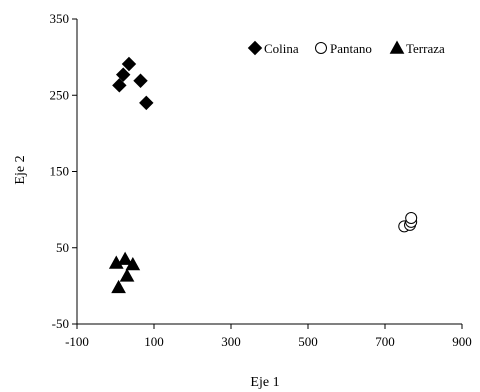 Image resolution: width=480 pixels, height=392 pixels. I want to click on legend-marker-terraza, so click(397, 47).